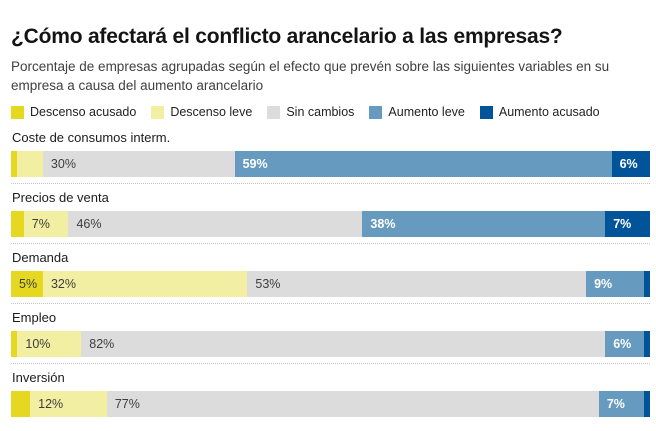 The image size is (656, 431). What do you see at coordinates (615, 284) in the screenshot?
I see `bar-segment-aumento-leve: 9%` at bounding box center [615, 284].